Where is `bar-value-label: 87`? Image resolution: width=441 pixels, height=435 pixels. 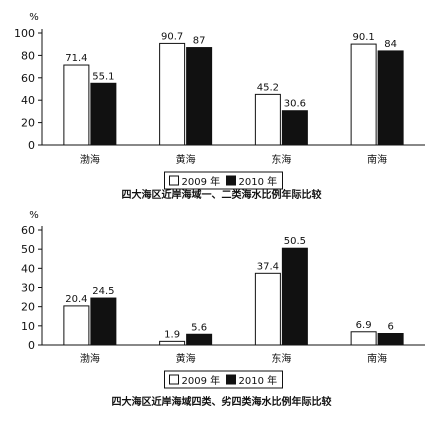
bar-value-label: 87 is located at coordinates (199, 41).